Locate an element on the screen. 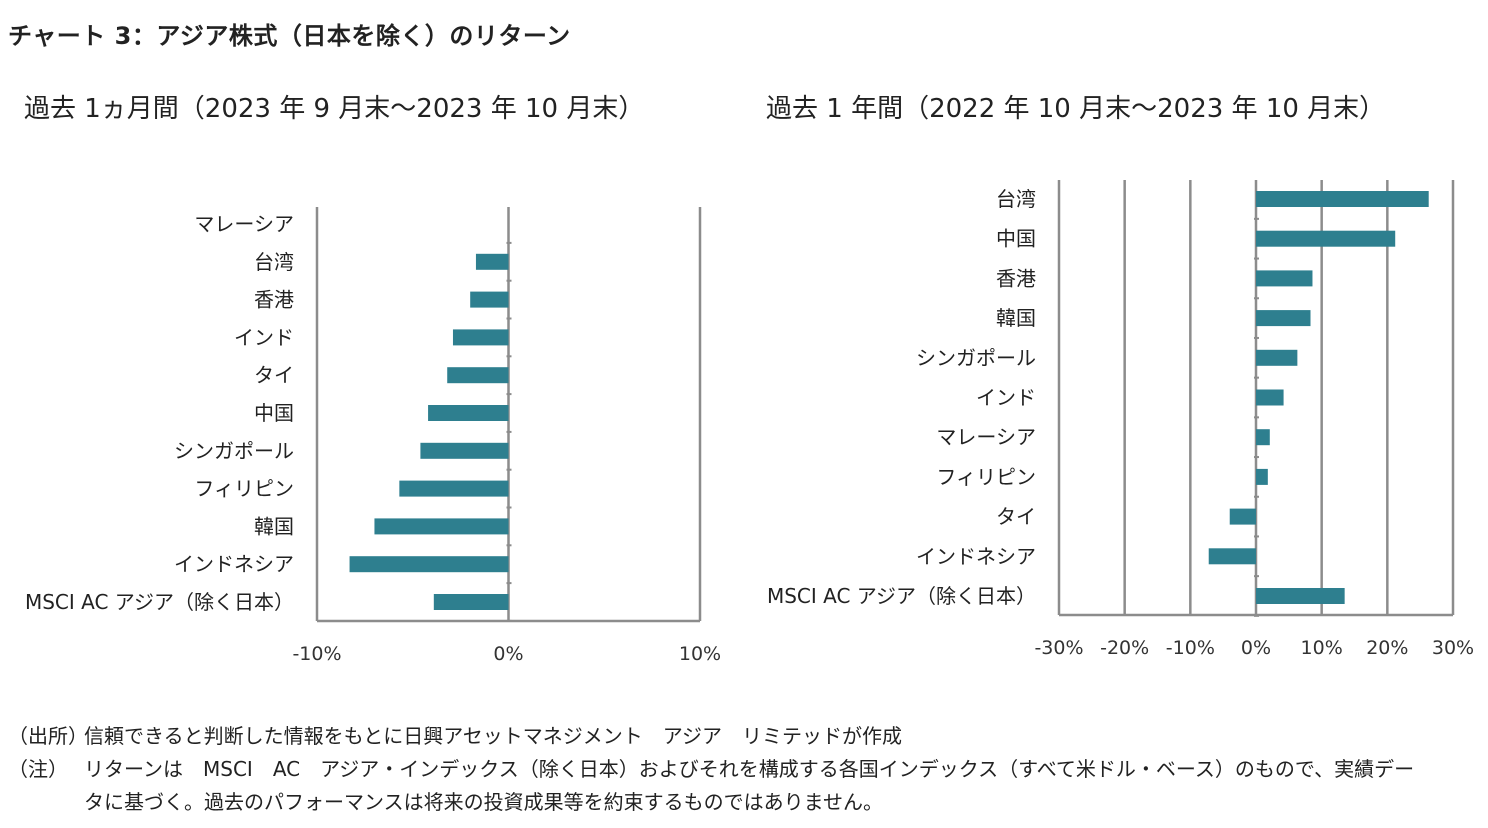  remark-note-text-2: タに基づく。過去のパフォーマンスは将来の投資成果等を約束するものではありません。 is located at coordinates (483, 802).